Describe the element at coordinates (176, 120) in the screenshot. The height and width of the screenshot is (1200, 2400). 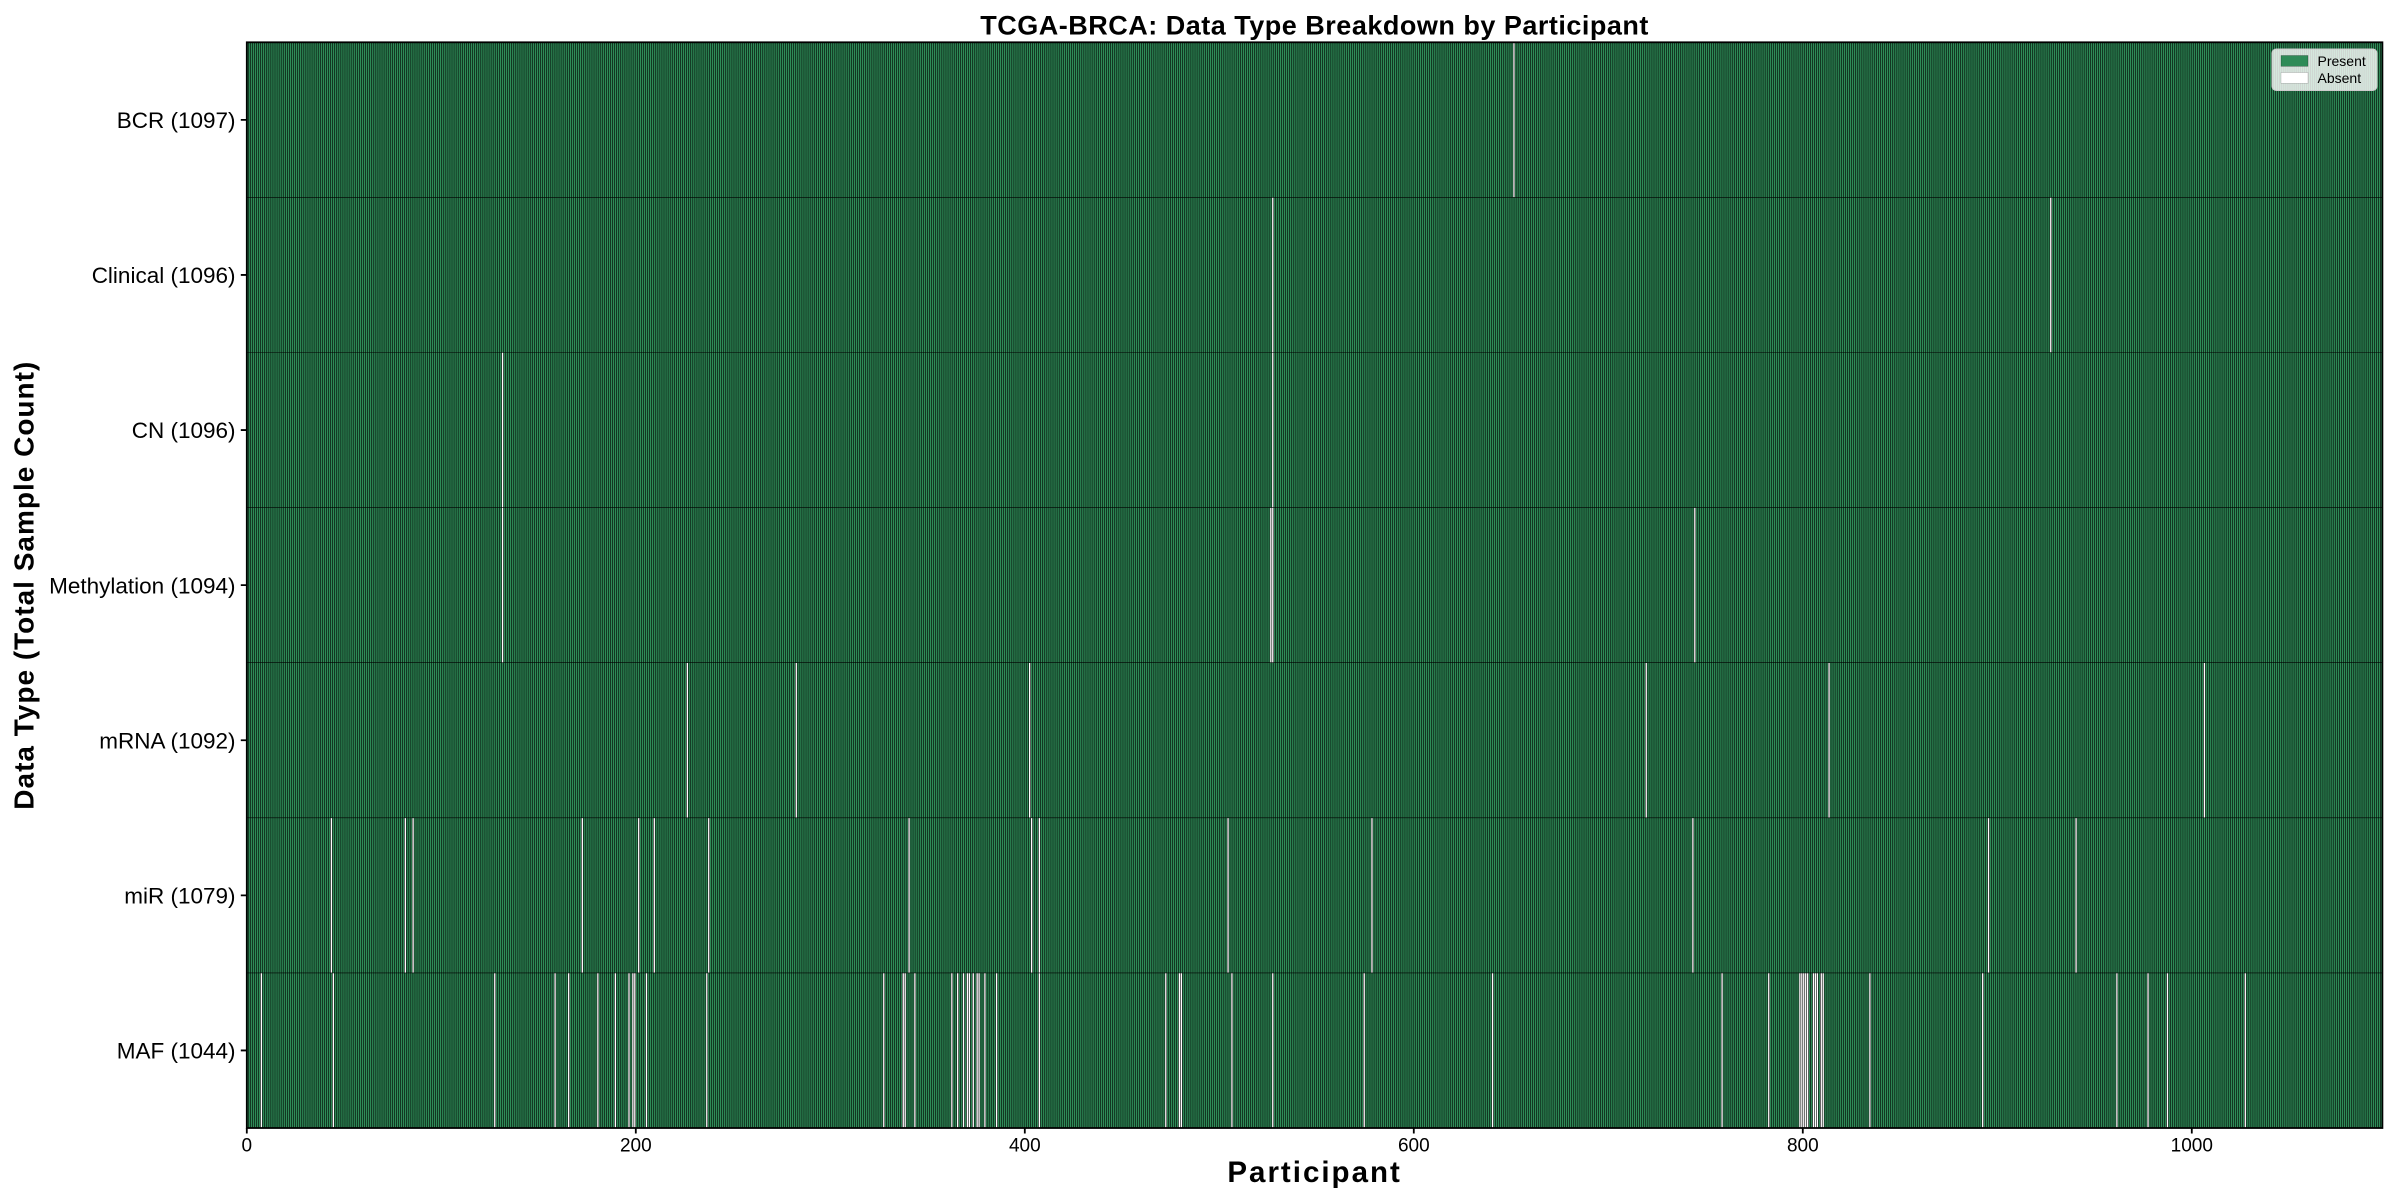
I see `svg-text: BCR (1097)` at that location.